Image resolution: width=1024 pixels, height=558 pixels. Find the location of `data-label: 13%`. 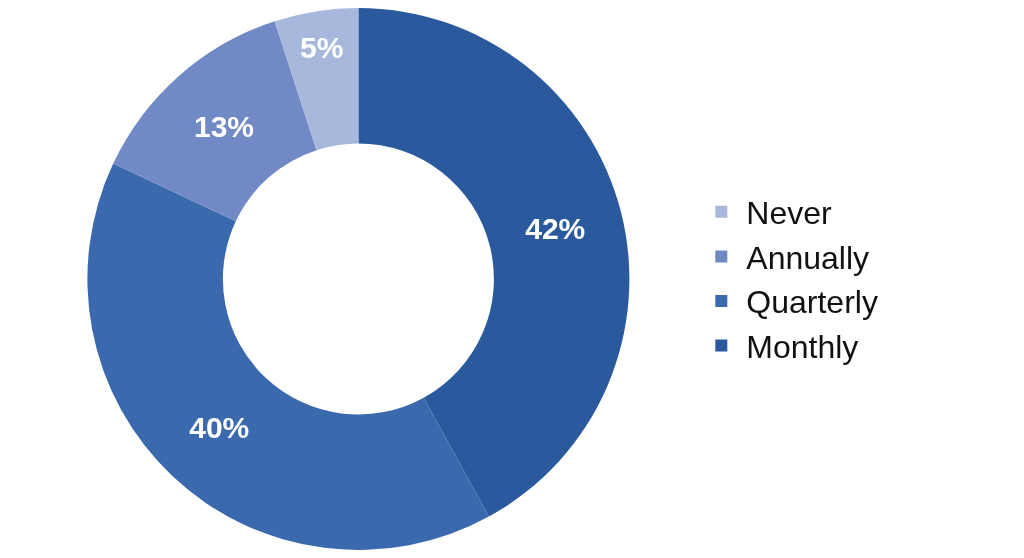

data-label: 13% is located at coordinates (224, 127).